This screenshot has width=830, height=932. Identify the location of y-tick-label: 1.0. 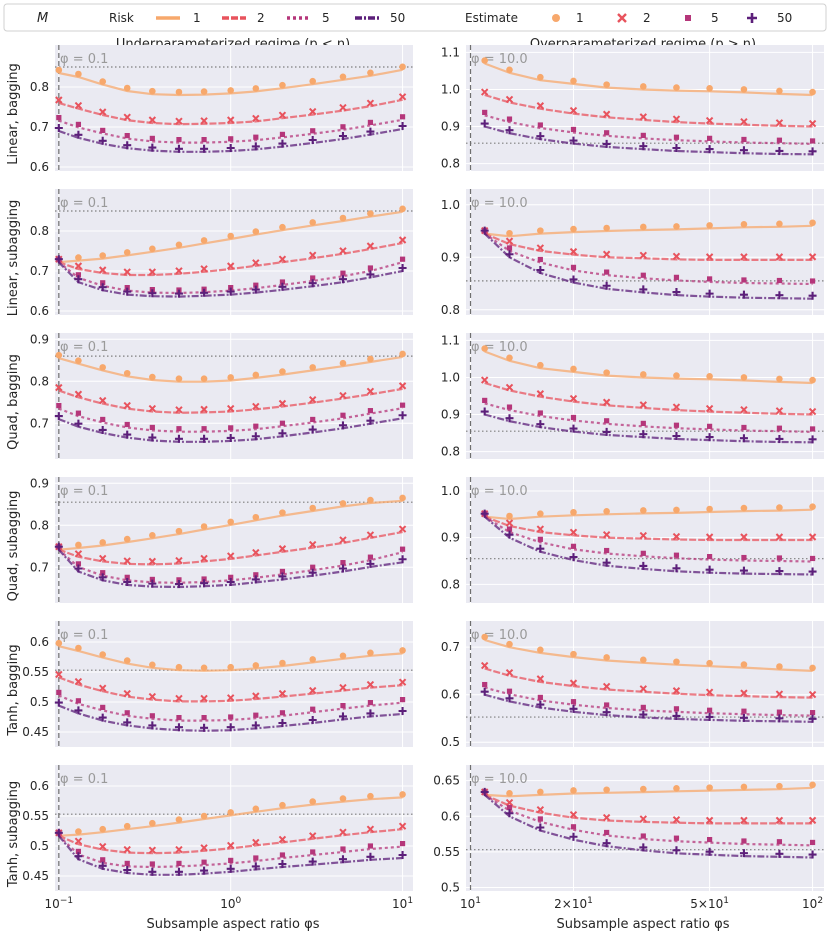
(450, 205).